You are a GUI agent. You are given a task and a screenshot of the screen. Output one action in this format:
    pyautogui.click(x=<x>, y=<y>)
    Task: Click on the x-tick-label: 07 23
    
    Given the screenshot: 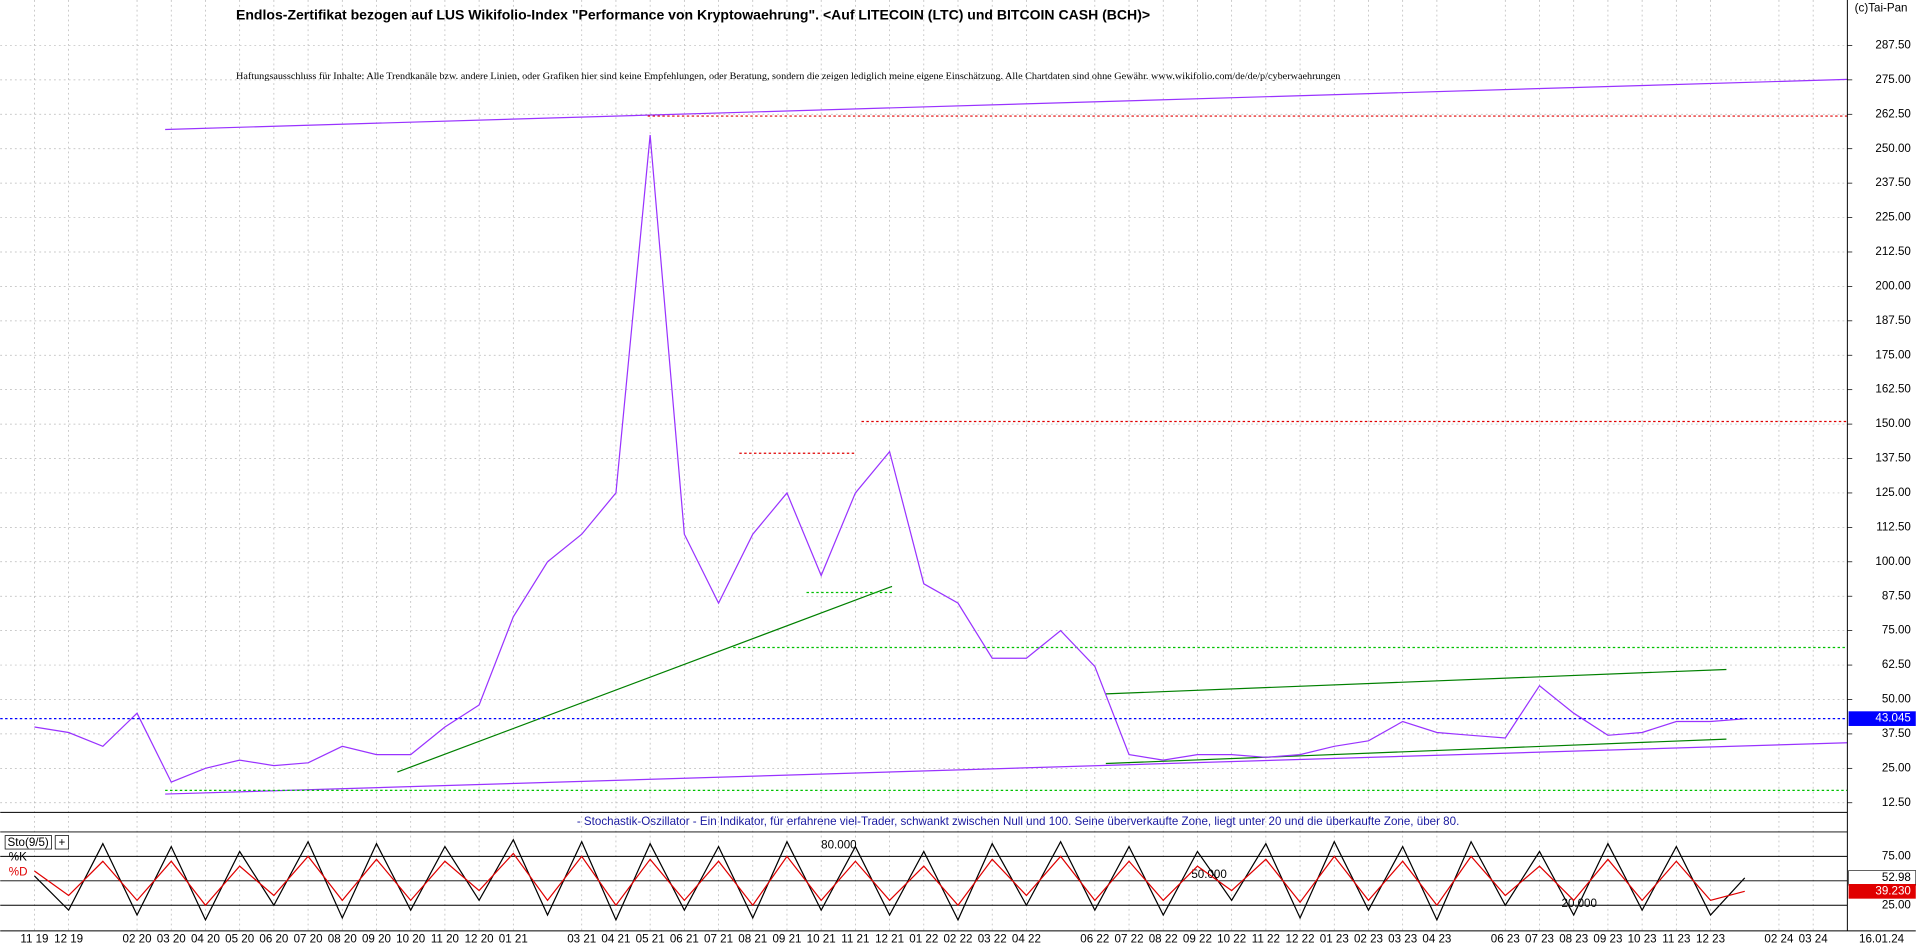 What is the action you would take?
    pyautogui.click(x=1539, y=939)
    